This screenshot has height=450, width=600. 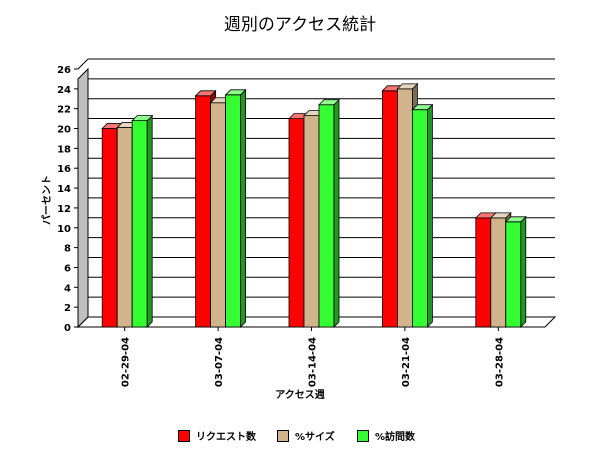 I want to click on legend-label: %サイズ, so click(x=315, y=437).